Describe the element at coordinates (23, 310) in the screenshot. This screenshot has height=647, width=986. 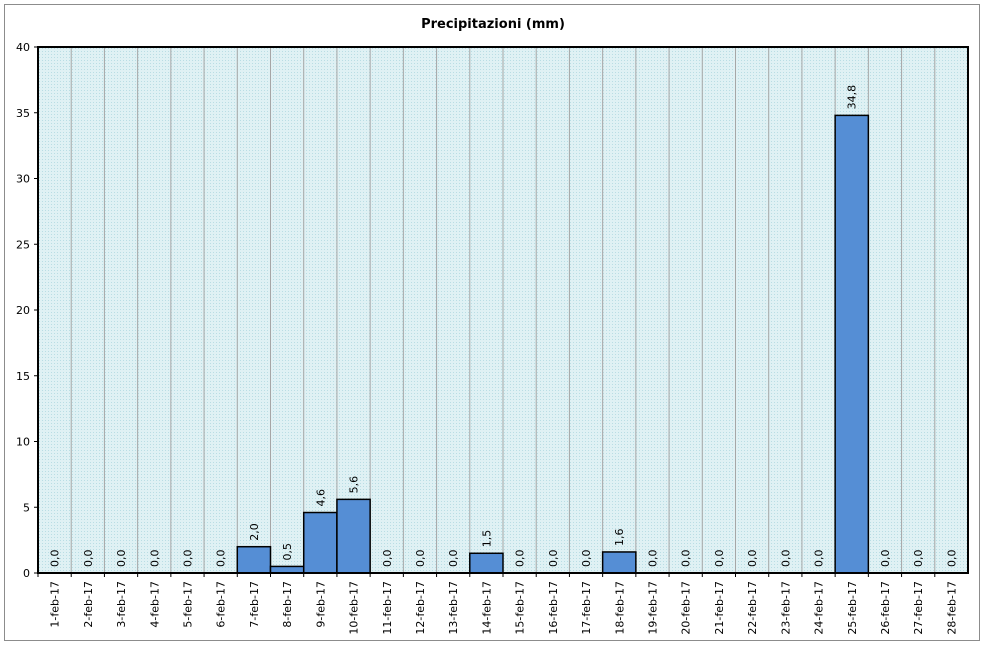
I see `y-tick-label: 20` at that location.